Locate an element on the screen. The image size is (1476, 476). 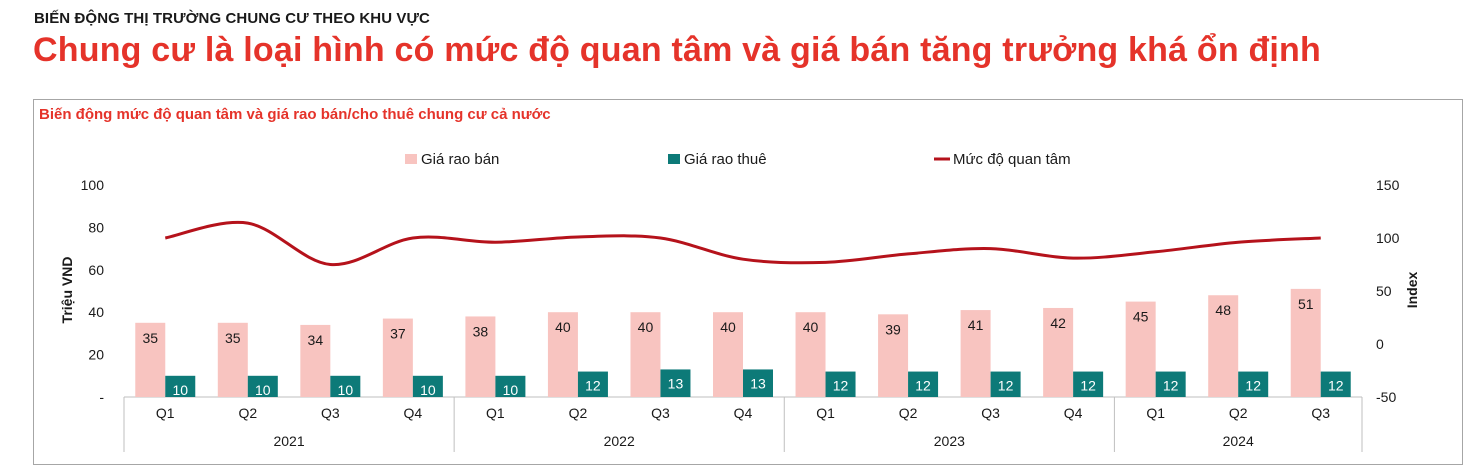
y2-tick-label: 150 is located at coordinates (1388, 185).